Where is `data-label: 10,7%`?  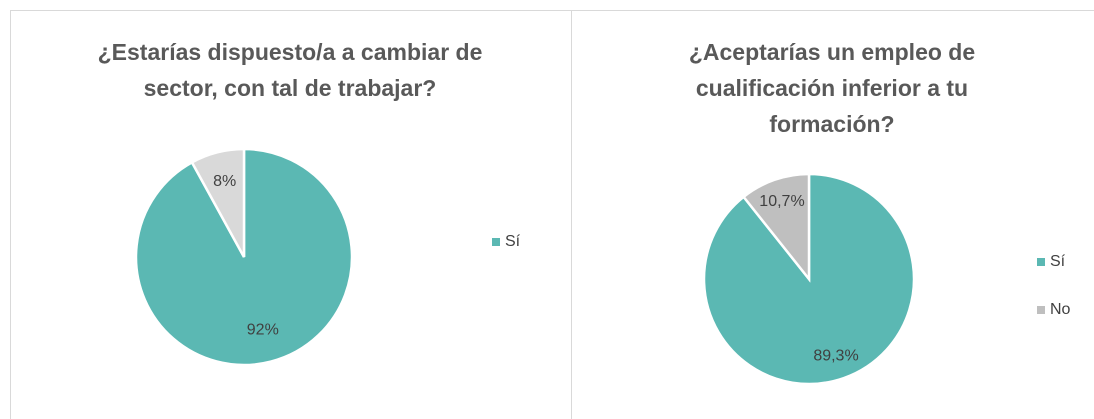
data-label: 10,7% is located at coordinates (781, 201).